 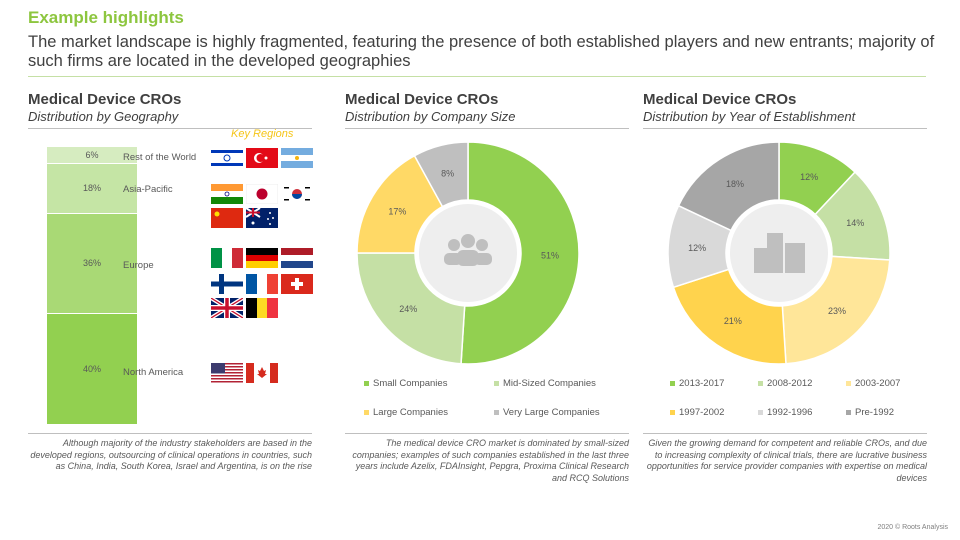 I want to click on donut-slice-1997-2002, so click(x=729, y=316).